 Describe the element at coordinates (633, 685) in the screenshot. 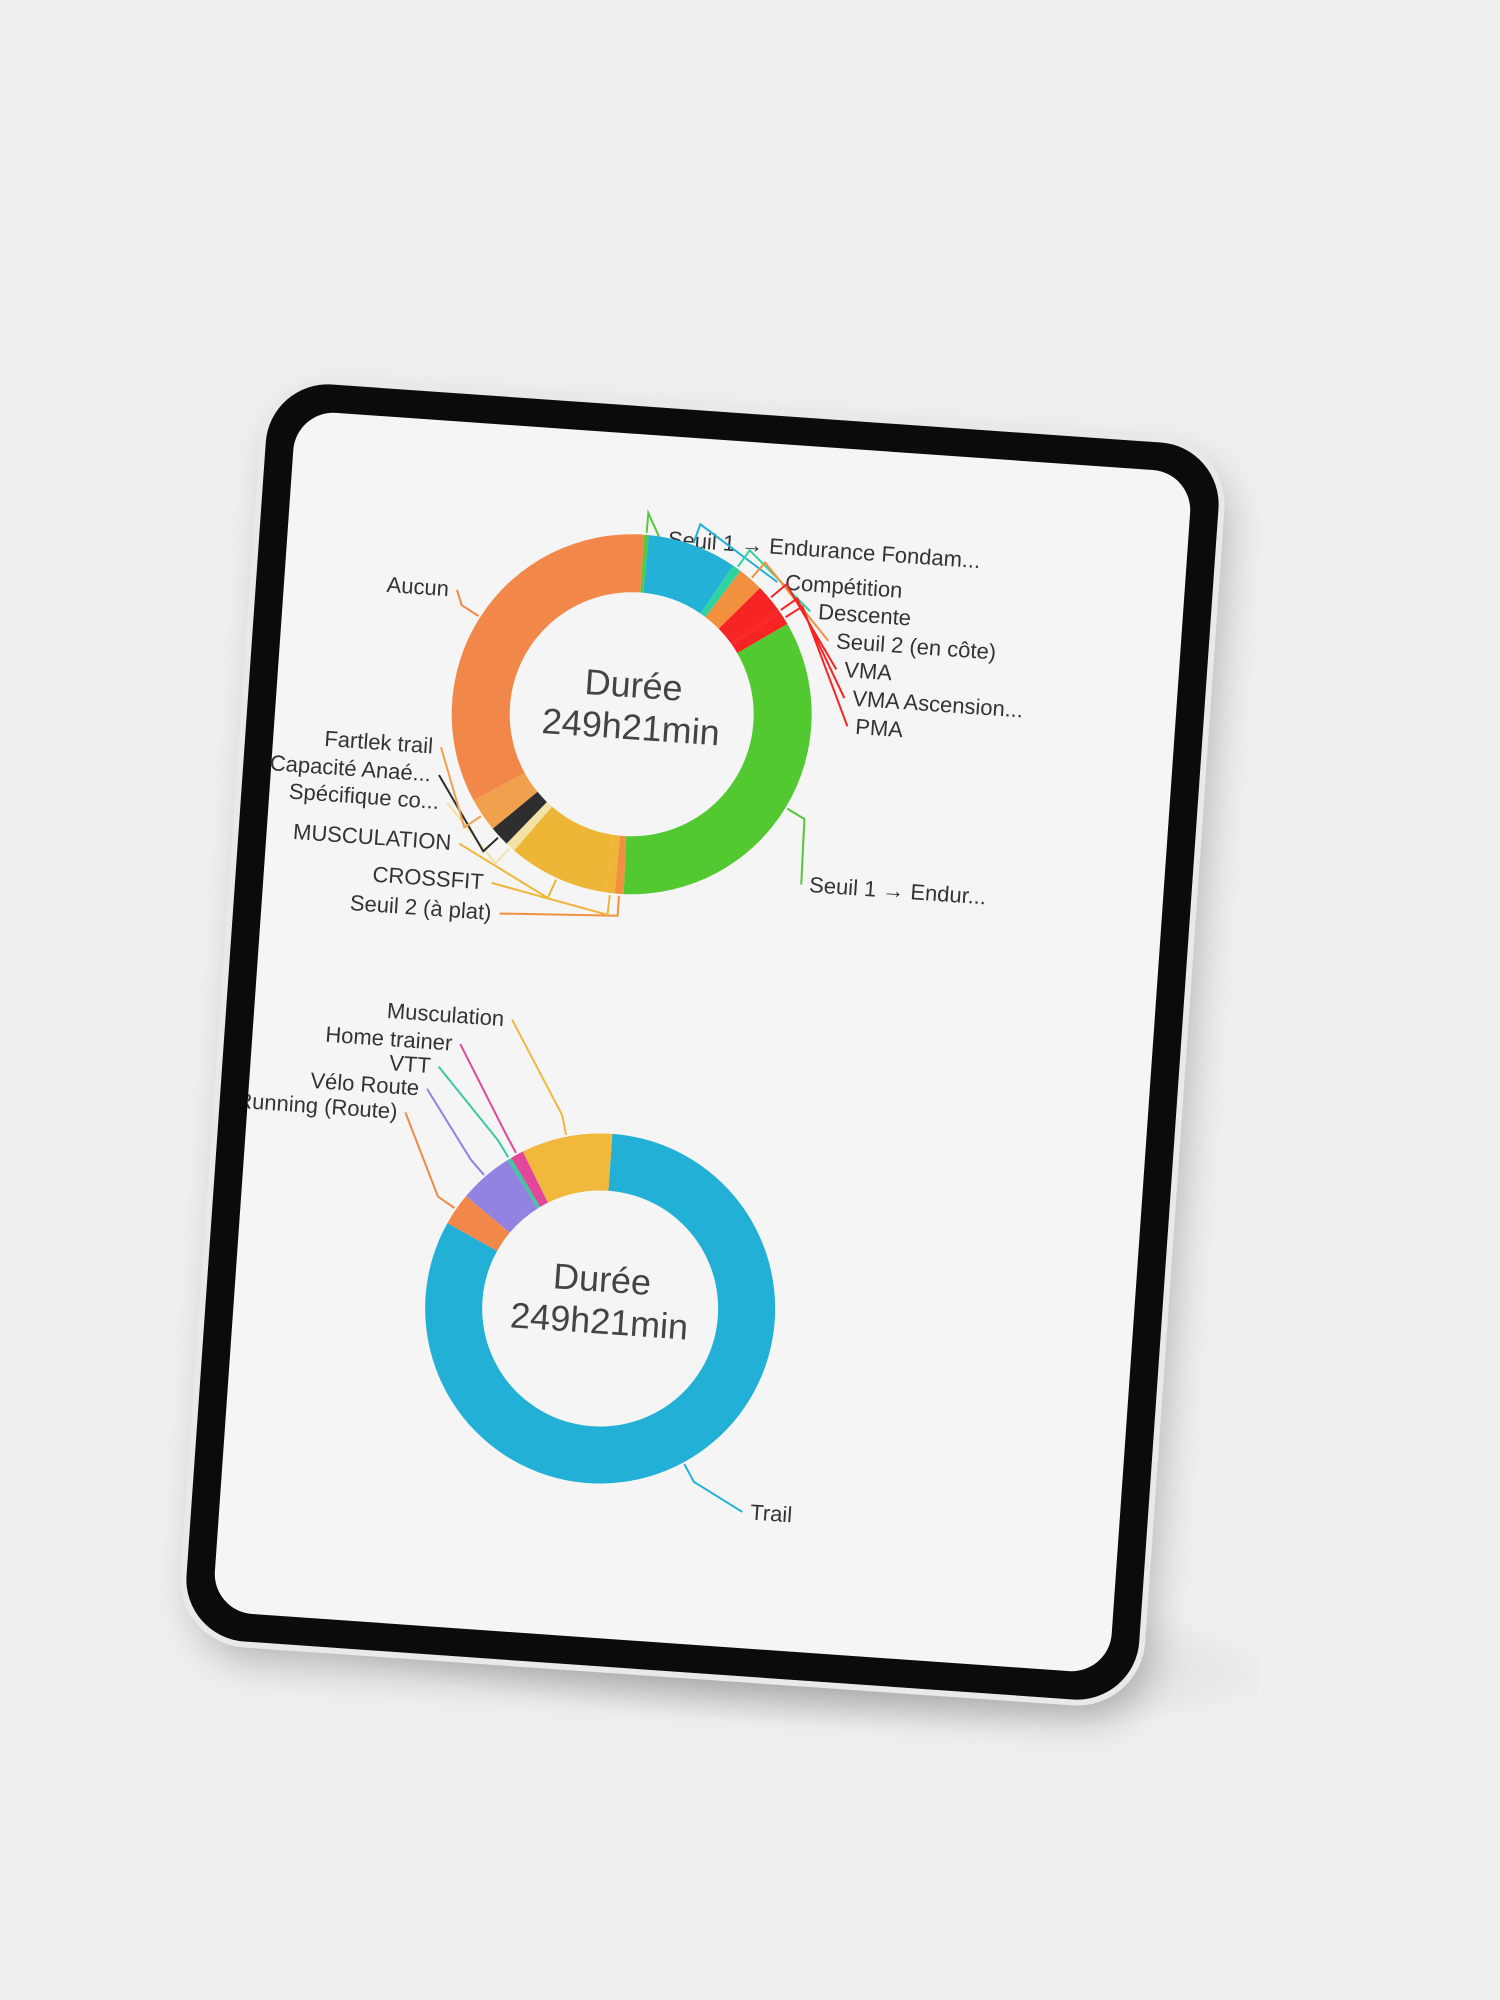

I see `donut-0-center-title: Durée` at that location.